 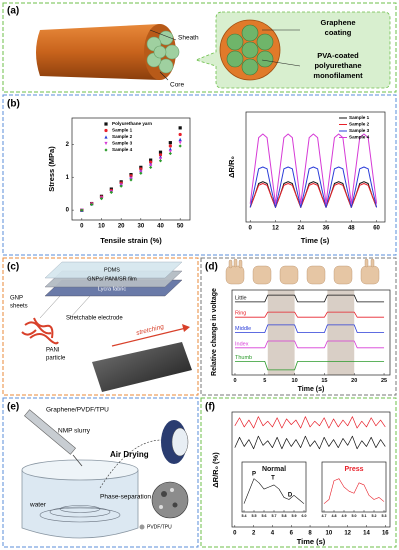 I want to click on x-tick-label: 5.2, so click(x=374, y=516).